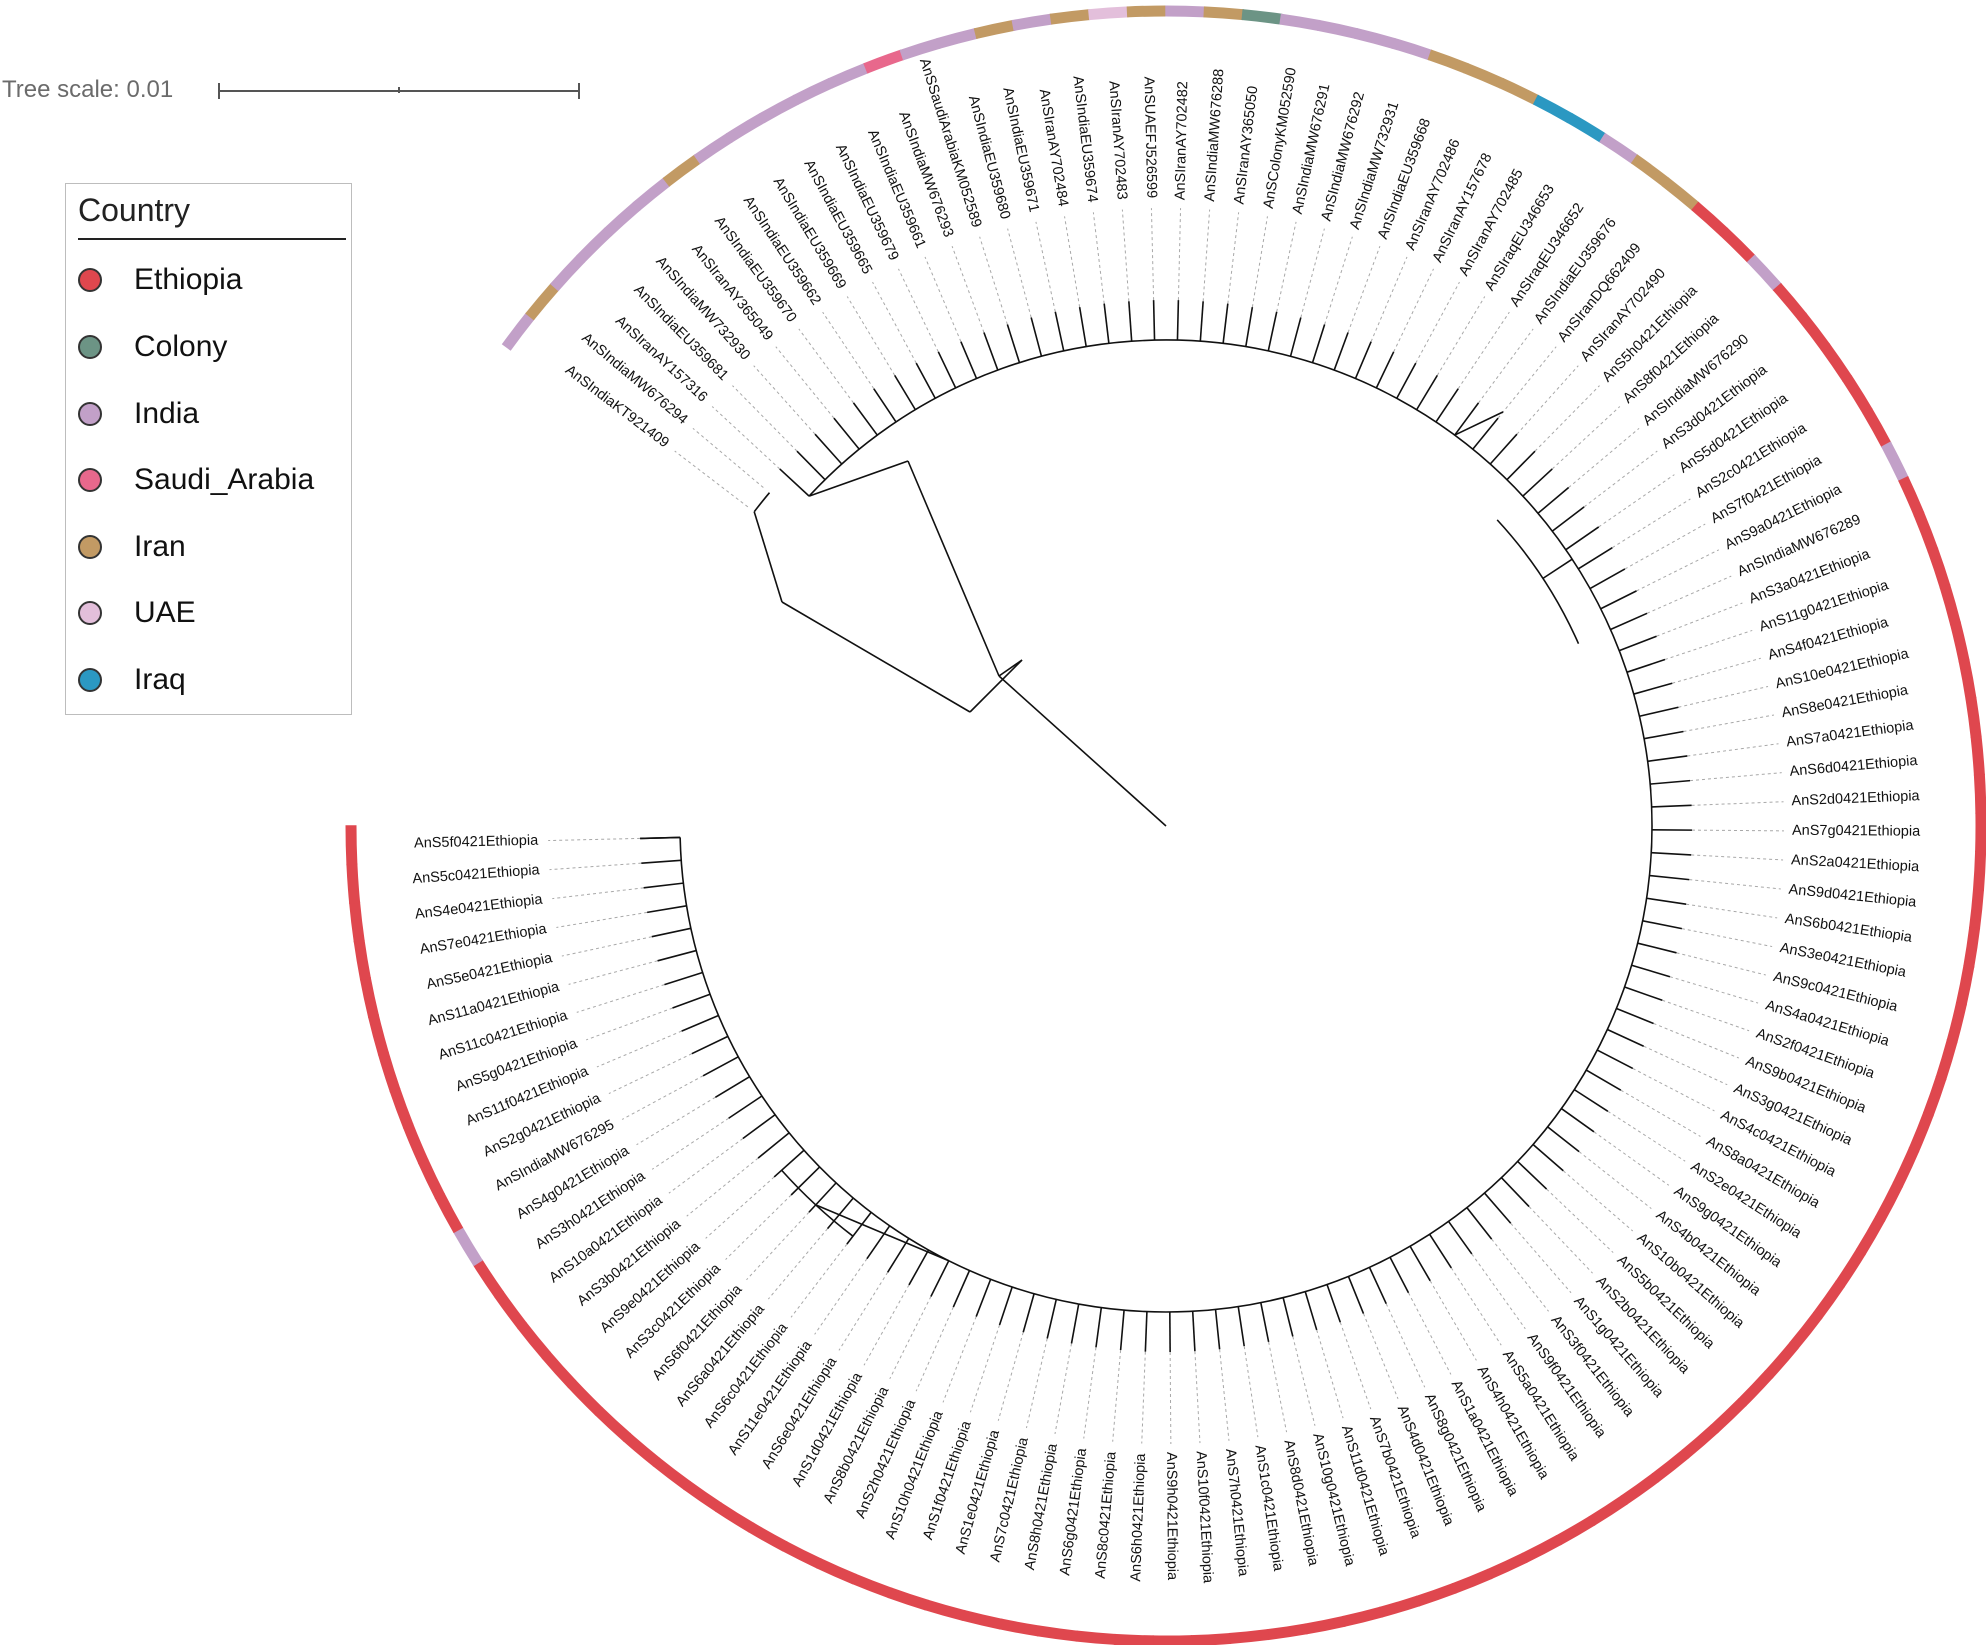 The image size is (1986, 1645). I want to click on leaf-label: AnS6g0421Ethiopia, so click(1073, 1511).